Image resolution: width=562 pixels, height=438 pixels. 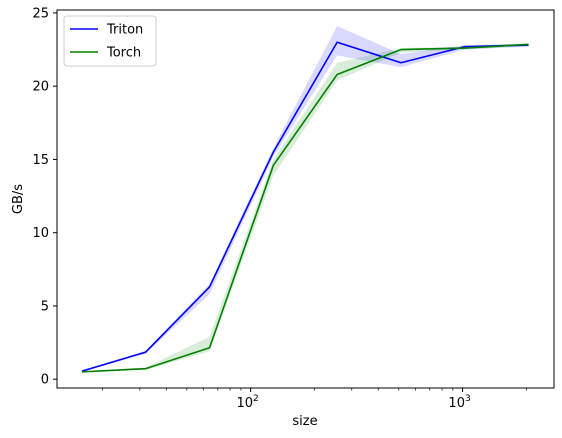 What do you see at coordinates (468, 399) in the screenshot?
I see `x-tick-exponent: 3` at bounding box center [468, 399].